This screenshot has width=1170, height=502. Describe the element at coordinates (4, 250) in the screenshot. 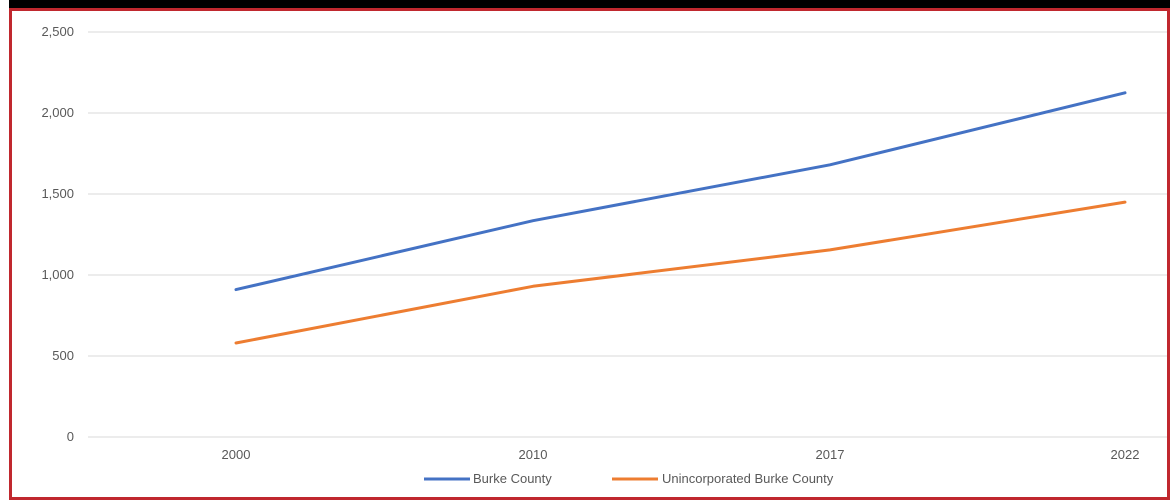

I see `left-margin` at that location.